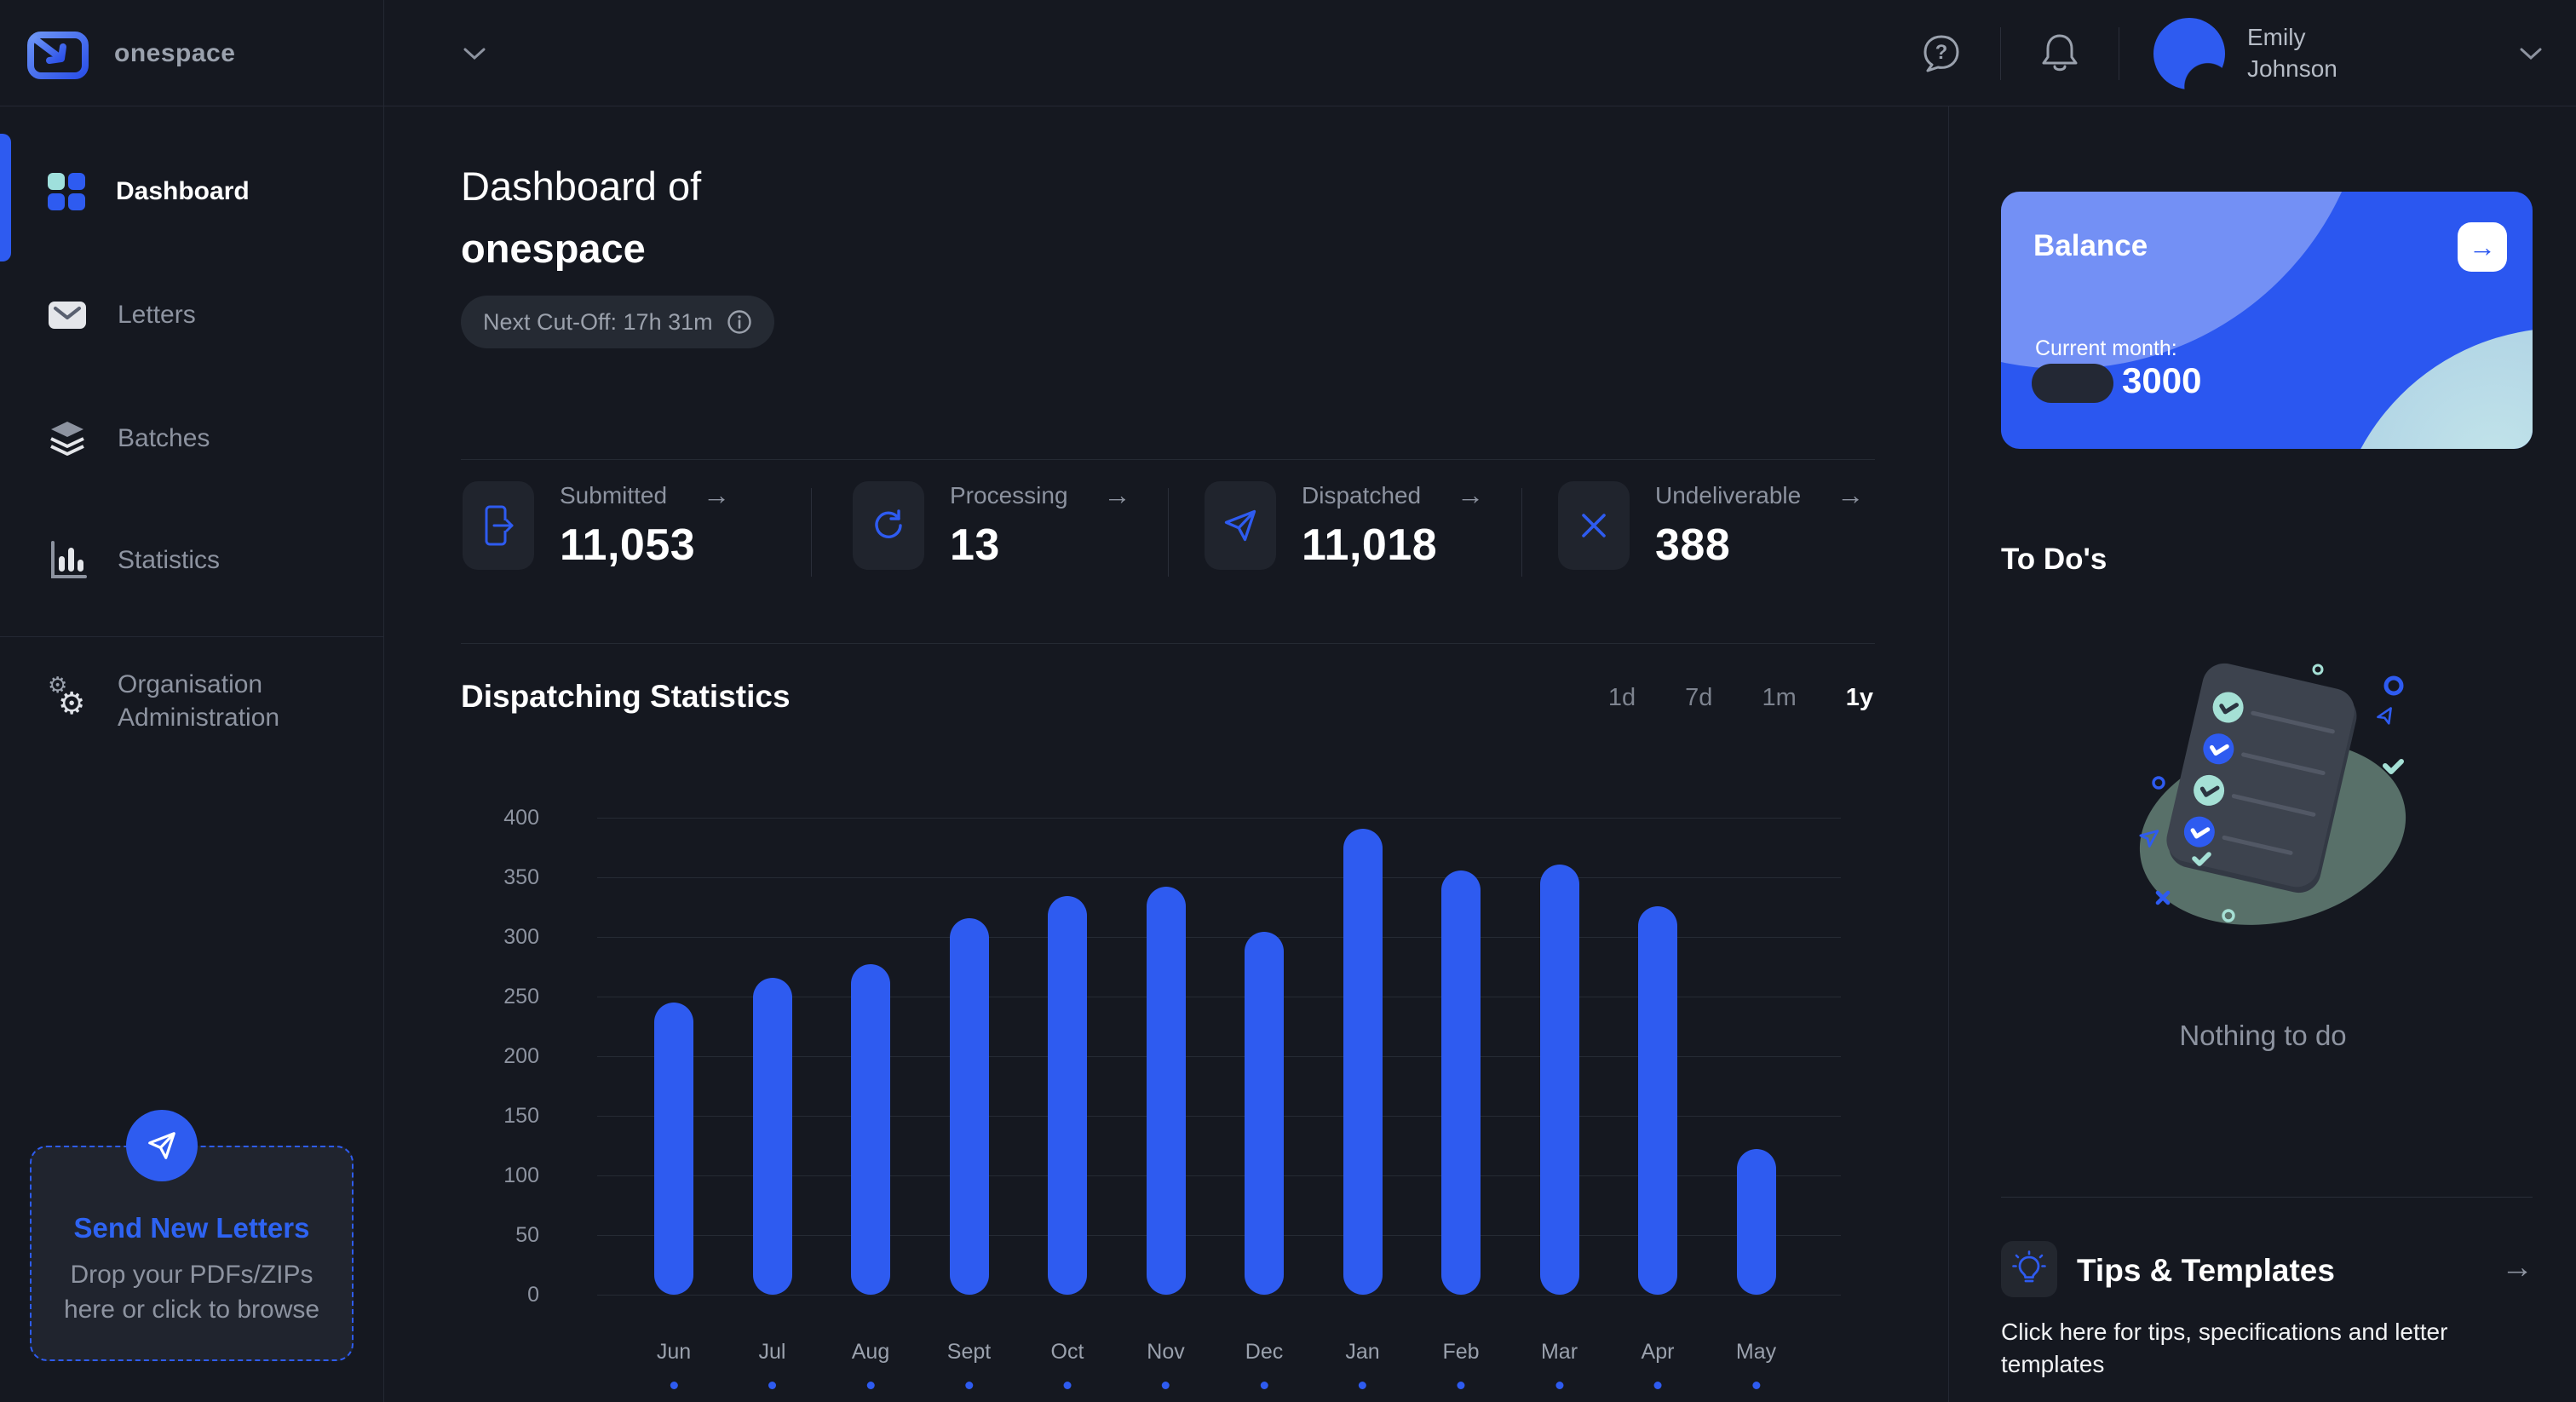 The width and height of the screenshot is (2576, 1402). Describe the element at coordinates (2267, 320) in the screenshot. I see `balance-card: Balance → Current month: 3000` at that location.